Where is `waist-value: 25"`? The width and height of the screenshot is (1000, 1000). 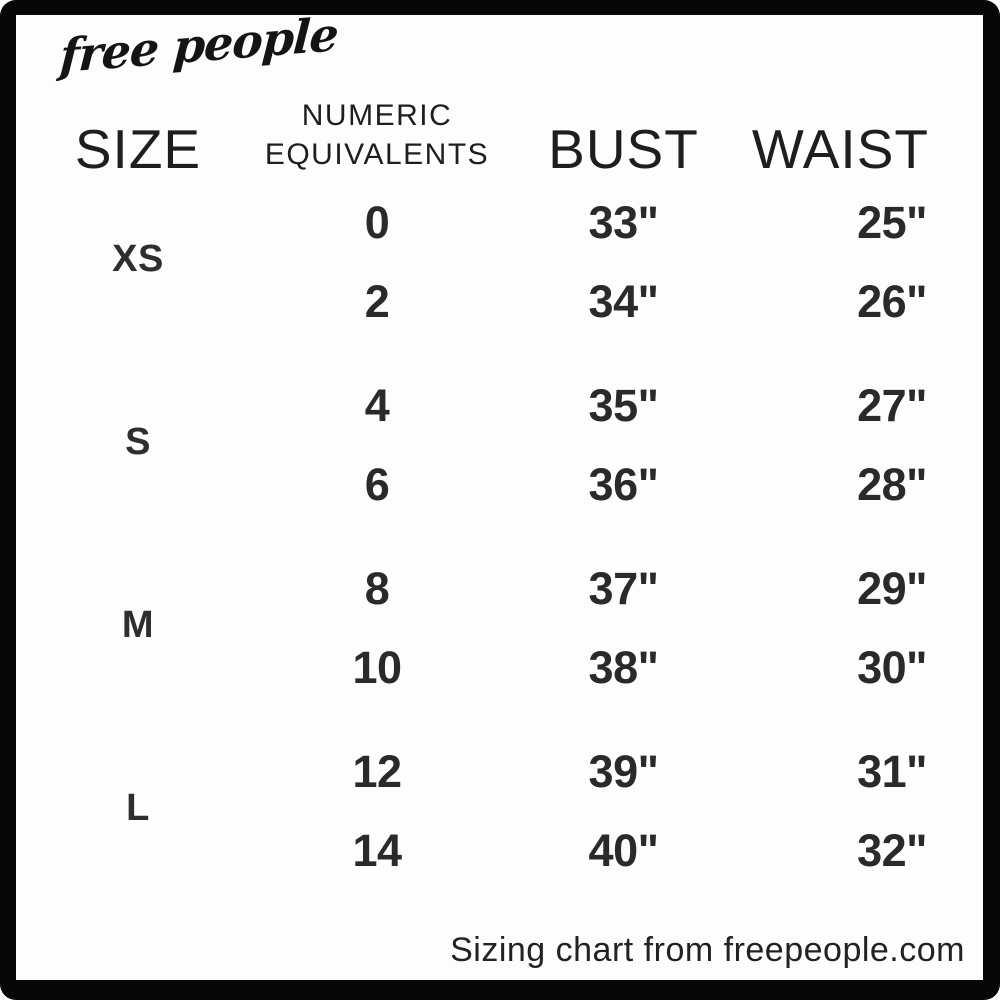
waist-value: 25" is located at coordinates (892, 222).